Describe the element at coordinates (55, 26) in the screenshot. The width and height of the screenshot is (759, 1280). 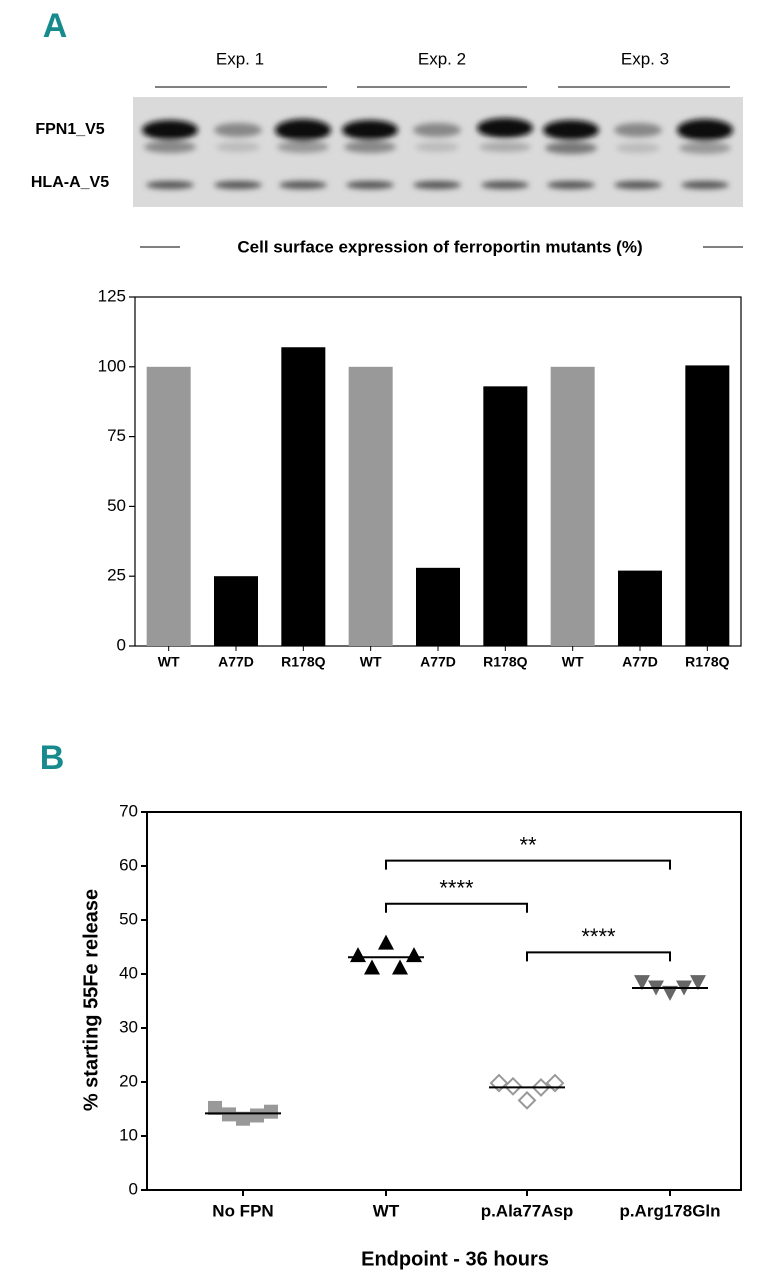
I see `panel-label: A` at that location.